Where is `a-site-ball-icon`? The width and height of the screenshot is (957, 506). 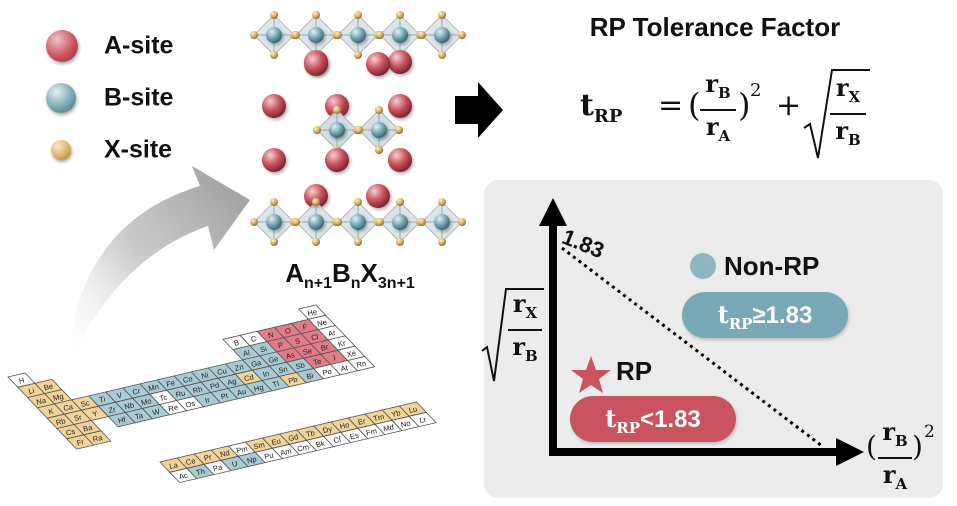 a-site-ball-icon is located at coordinates (62, 46).